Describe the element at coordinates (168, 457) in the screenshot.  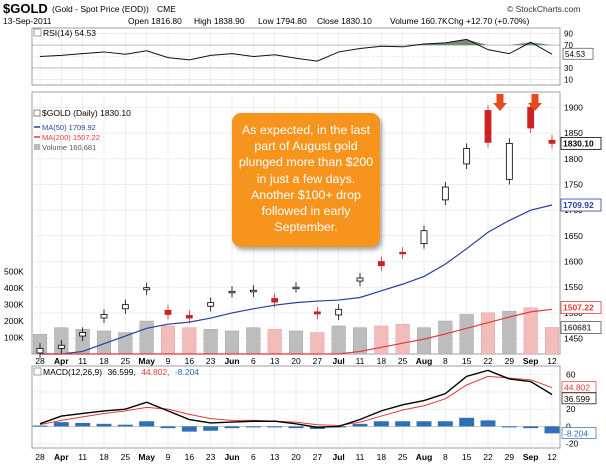
I see `x-tick-label: 9` at that location.